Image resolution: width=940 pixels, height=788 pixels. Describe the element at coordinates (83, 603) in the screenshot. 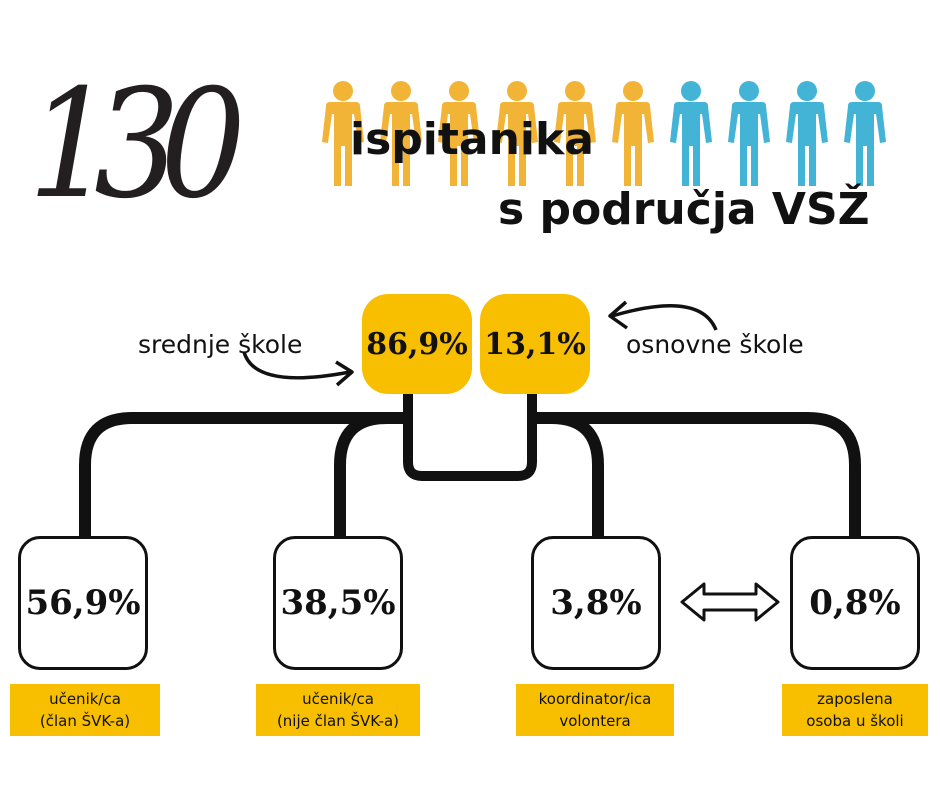

I see `role-card: 56,9%` at that location.